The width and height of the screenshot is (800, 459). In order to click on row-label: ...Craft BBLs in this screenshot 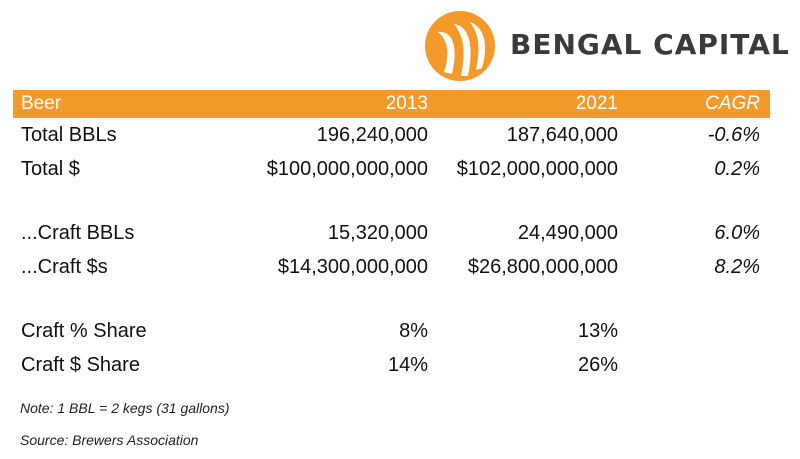, I will do `click(78, 232)`.